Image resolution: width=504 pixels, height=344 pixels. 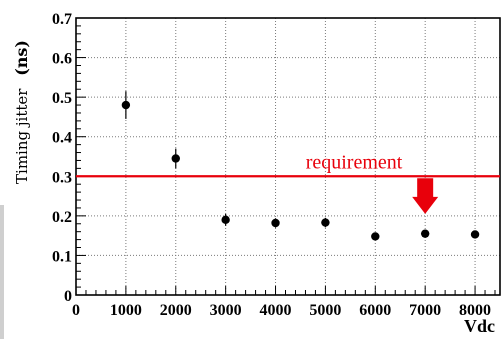 I want to click on requirement-label: requirement, so click(x=354, y=162).